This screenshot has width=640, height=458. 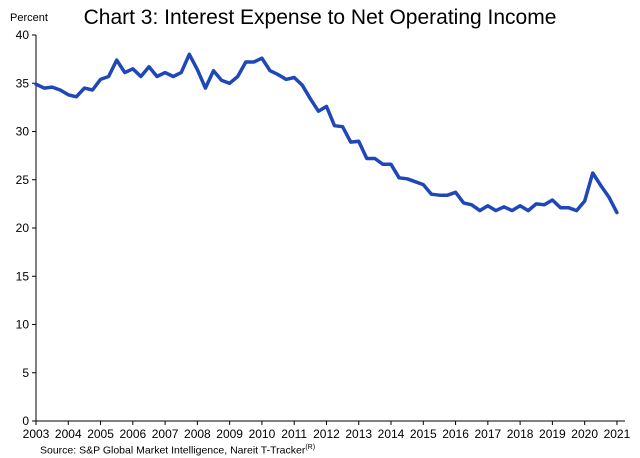 What do you see at coordinates (23, 325) in the screenshot?
I see `y-tick-label: 10` at bounding box center [23, 325].